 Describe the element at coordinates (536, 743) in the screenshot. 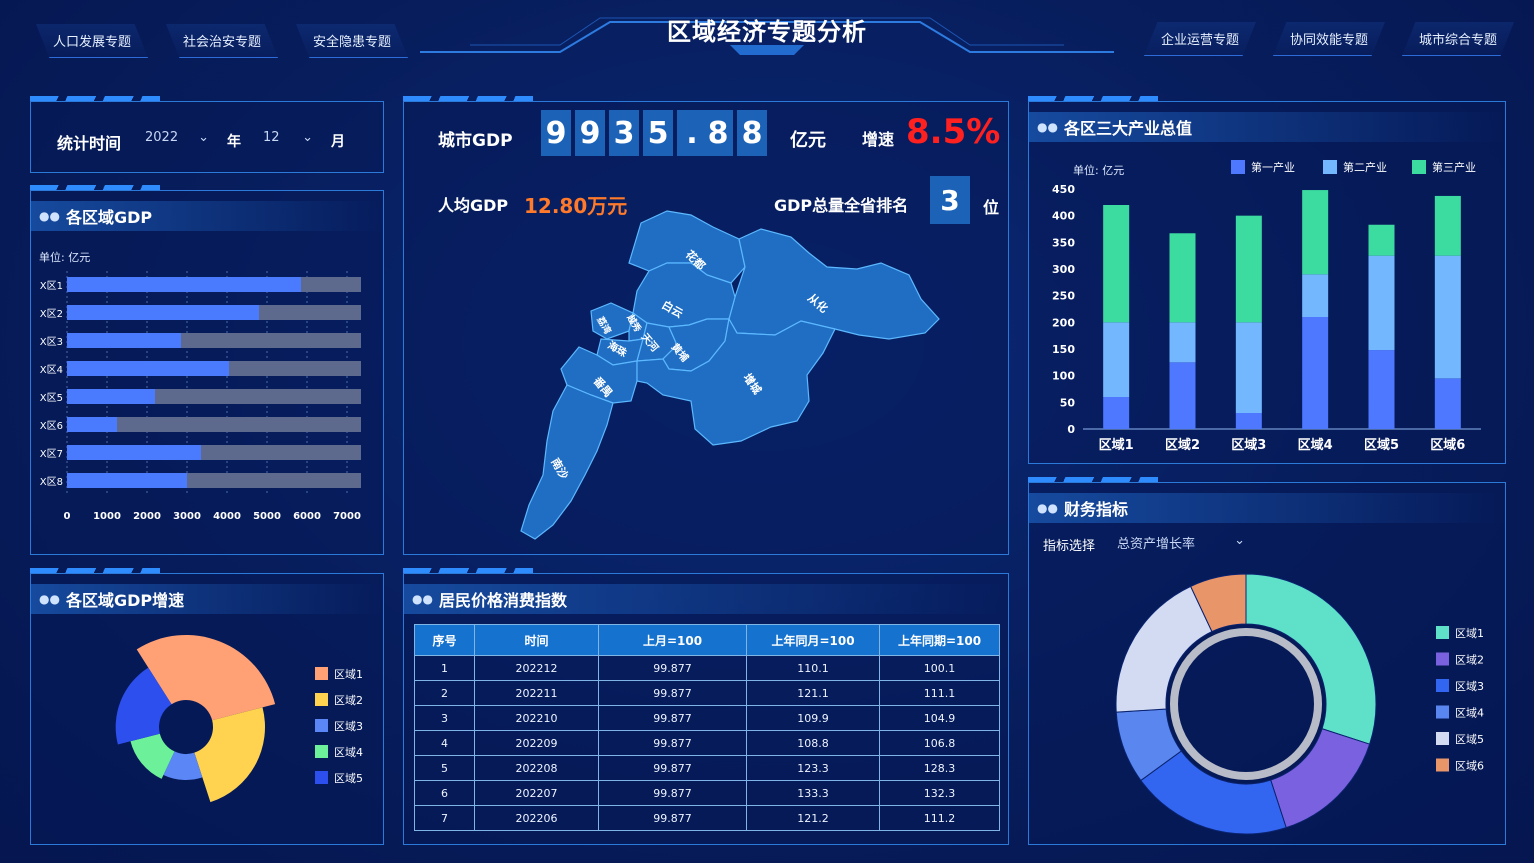

I see `table-cell: 202209` at that location.